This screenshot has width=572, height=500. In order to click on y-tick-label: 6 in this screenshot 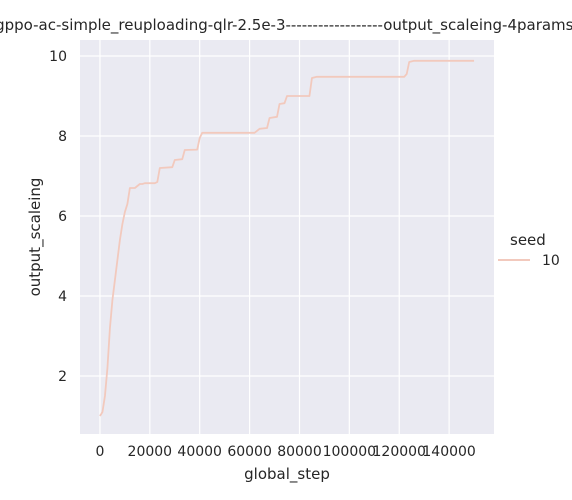, I will do `click(62, 217)`.